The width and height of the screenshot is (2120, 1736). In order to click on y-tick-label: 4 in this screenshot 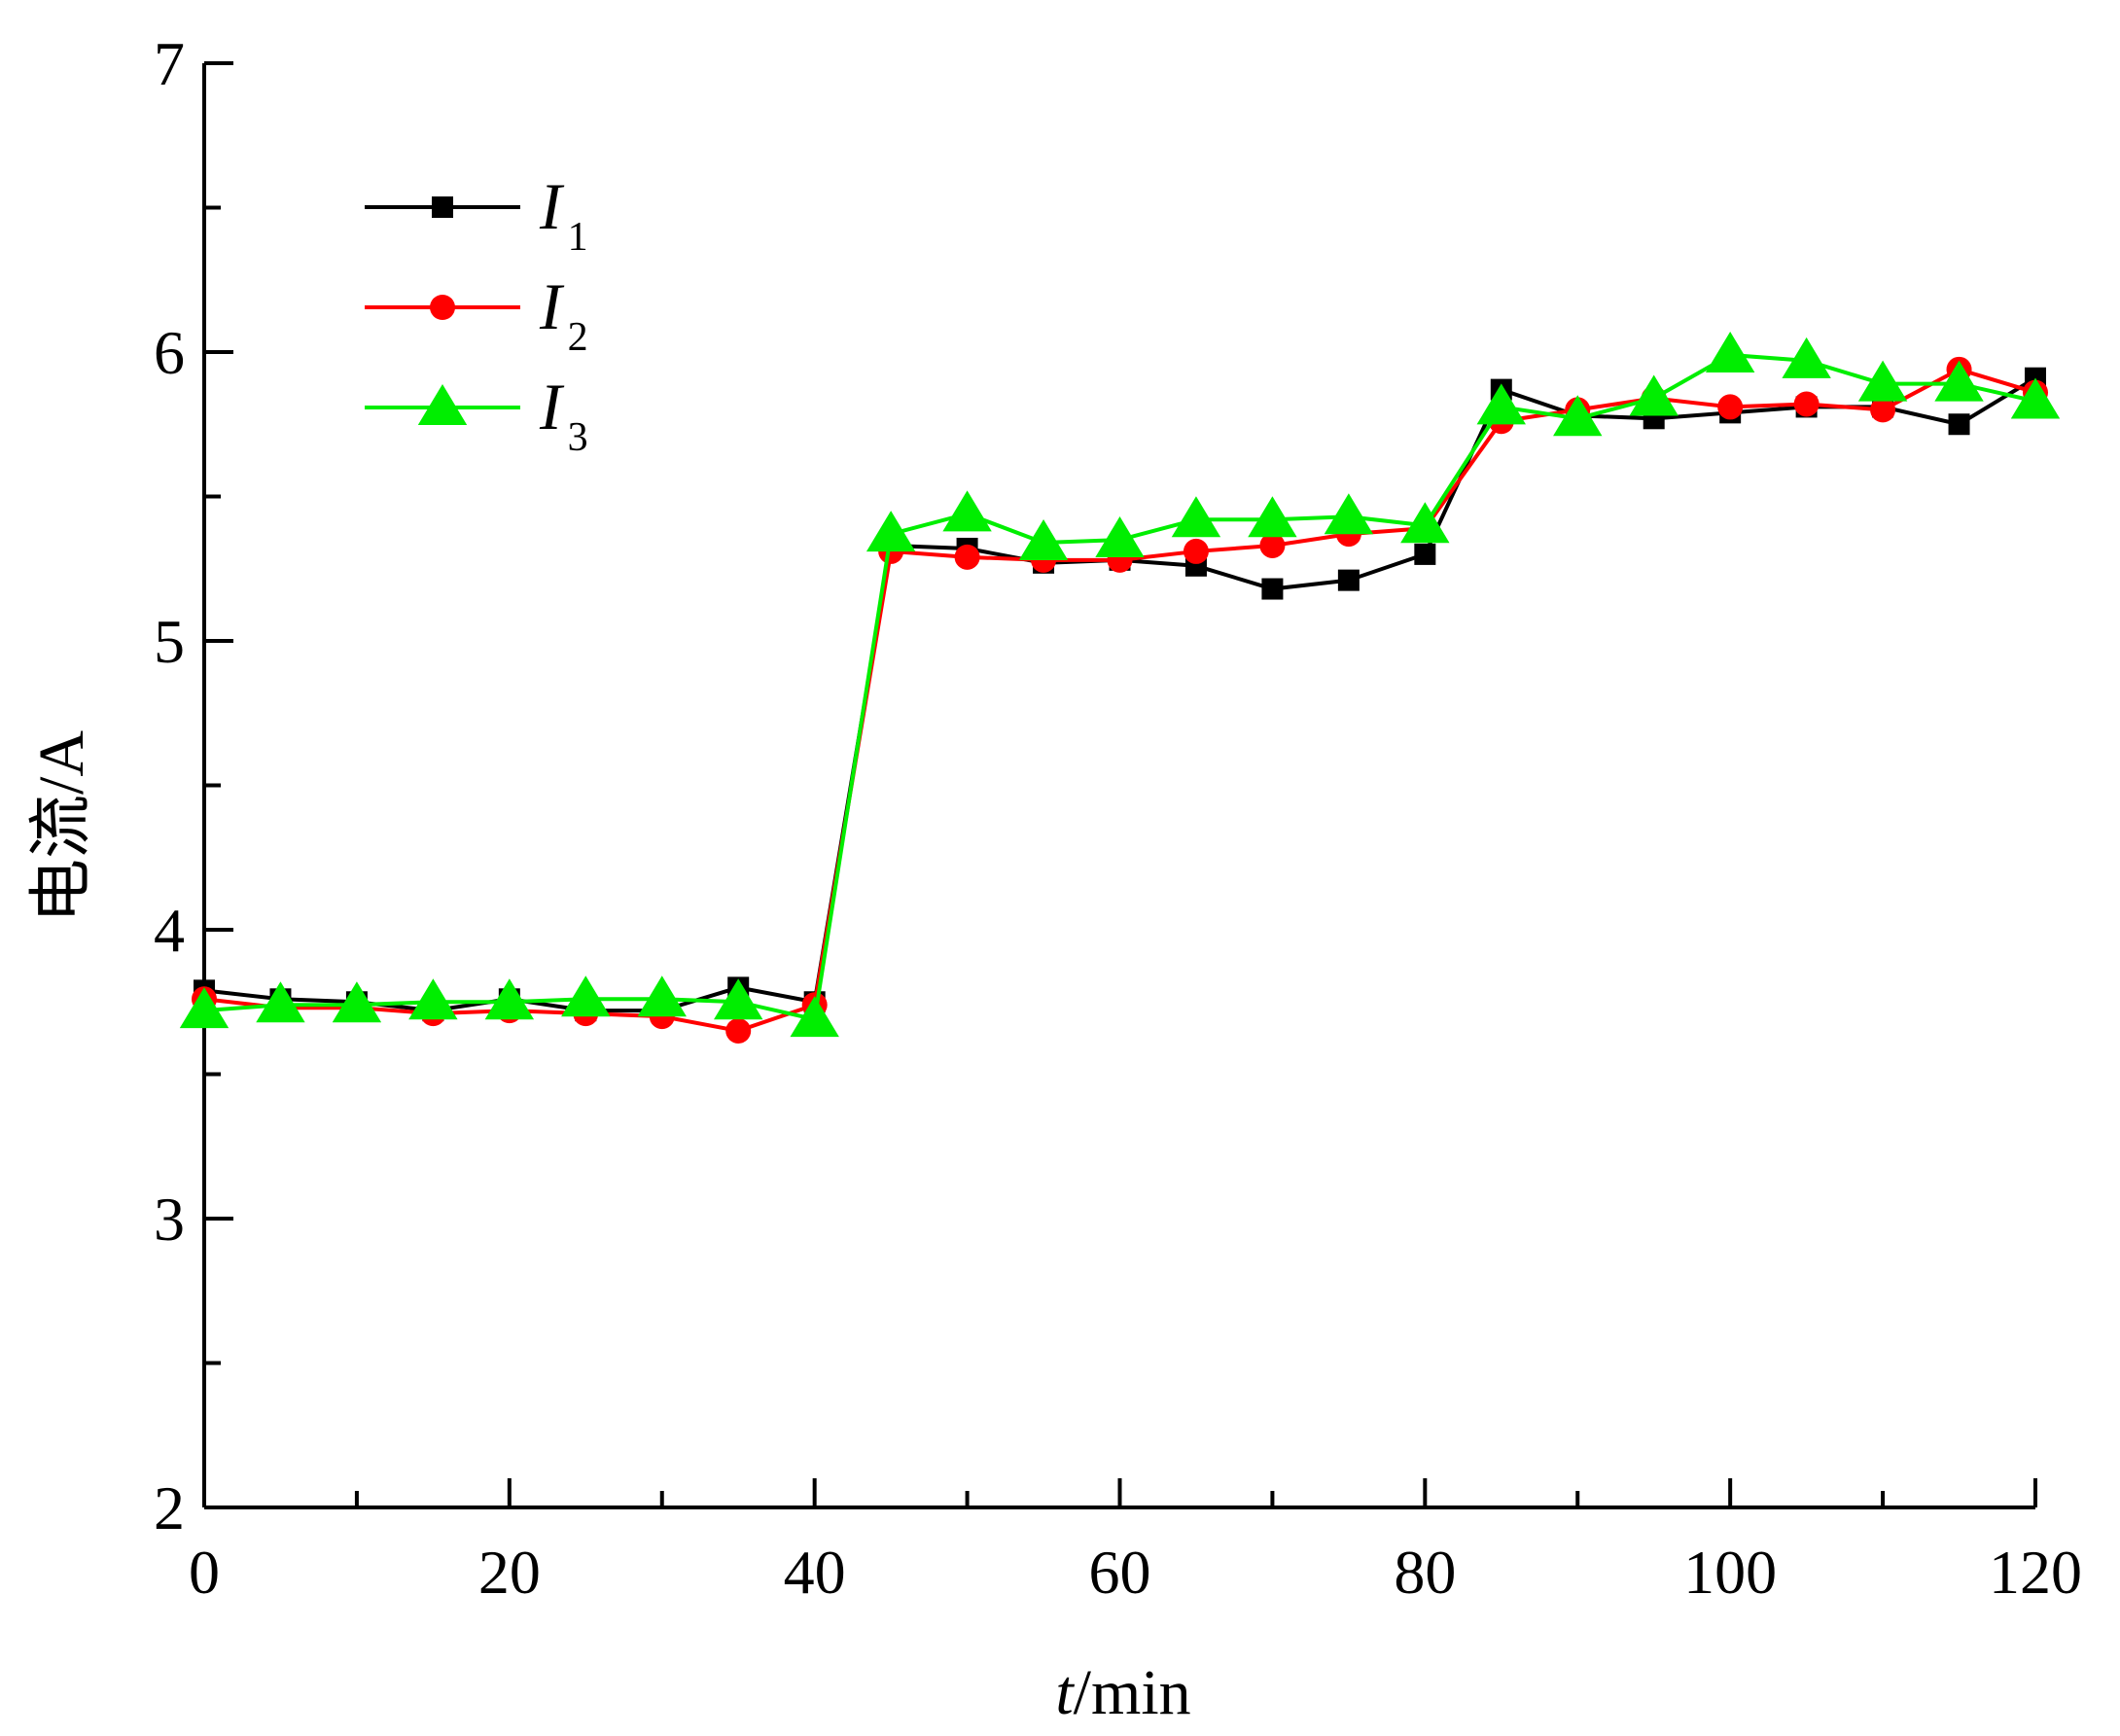, I will do `click(170, 930)`.